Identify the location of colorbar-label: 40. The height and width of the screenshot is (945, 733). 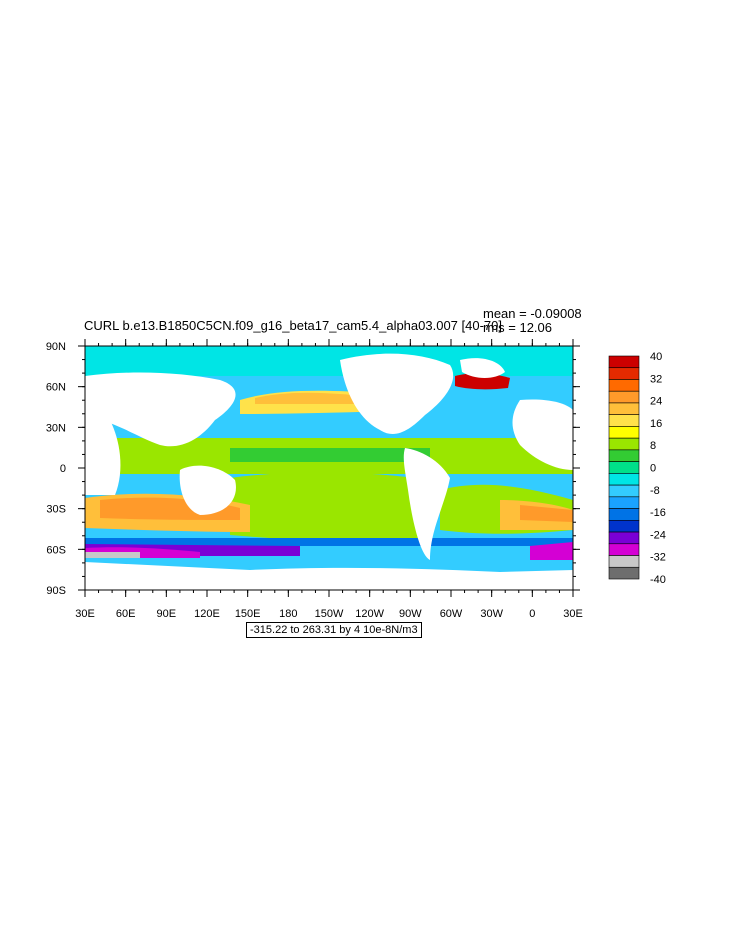
(656, 357).